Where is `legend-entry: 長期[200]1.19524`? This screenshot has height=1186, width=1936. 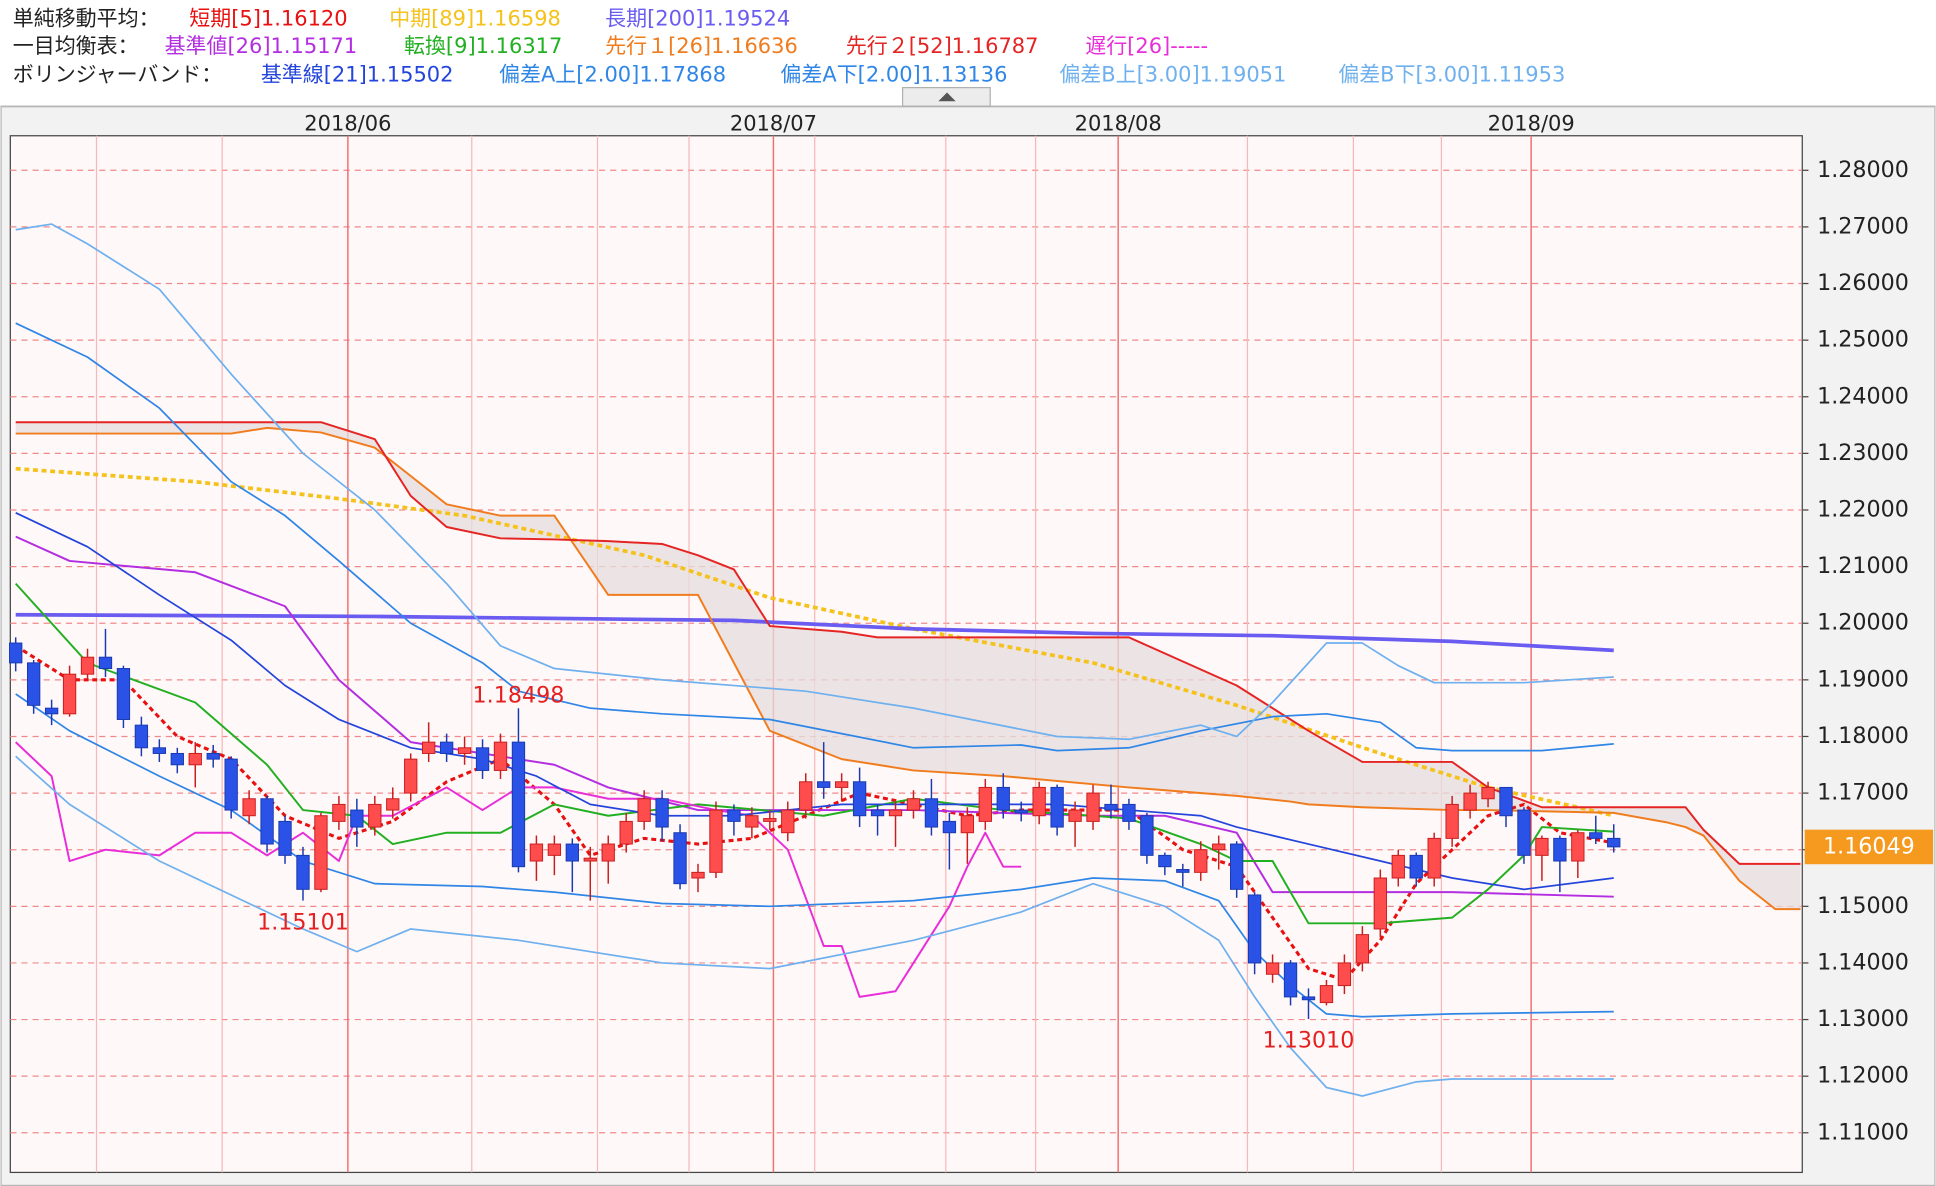 legend-entry: 長期[200]1.19524 is located at coordinates (697, 19).